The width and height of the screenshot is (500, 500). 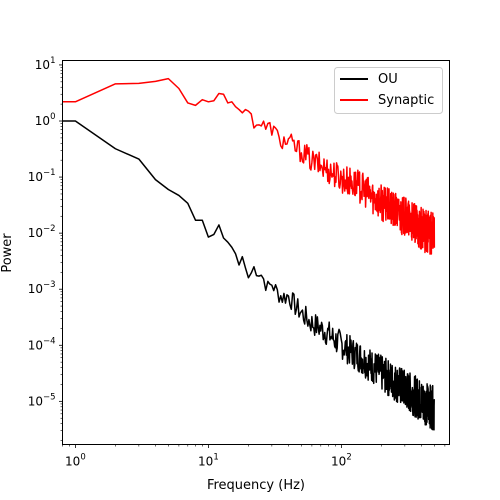 I want to click on x-tick-label: 10², so click(x=341, y=461).